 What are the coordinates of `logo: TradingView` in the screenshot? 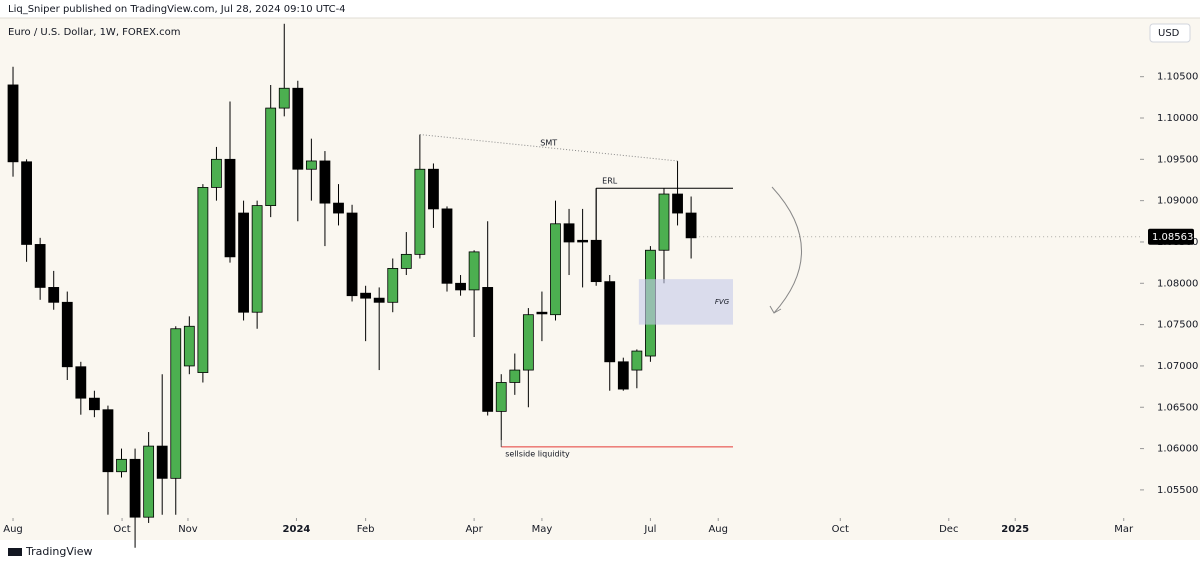 It's located at (50, 551).